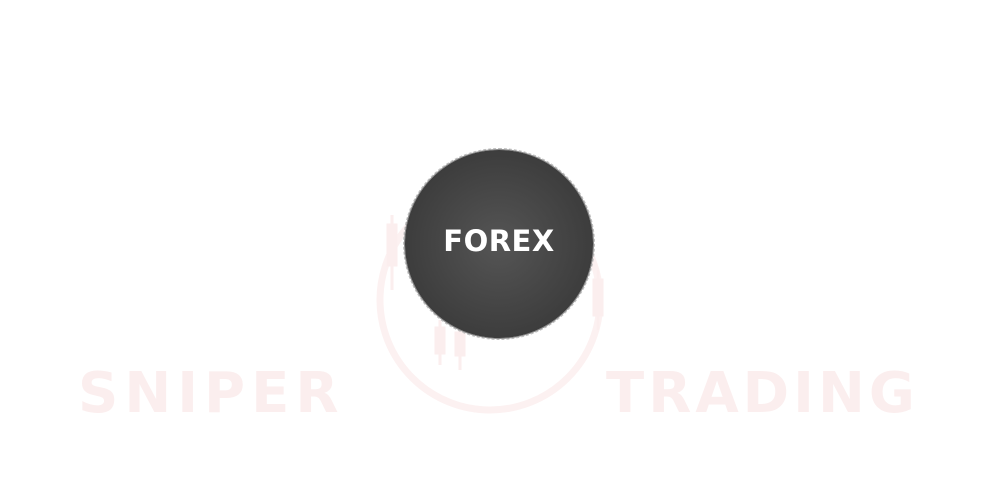 This screenshot has height=488, width=1000. I want to click on forex-badge: FOREX, so click(499, 244).